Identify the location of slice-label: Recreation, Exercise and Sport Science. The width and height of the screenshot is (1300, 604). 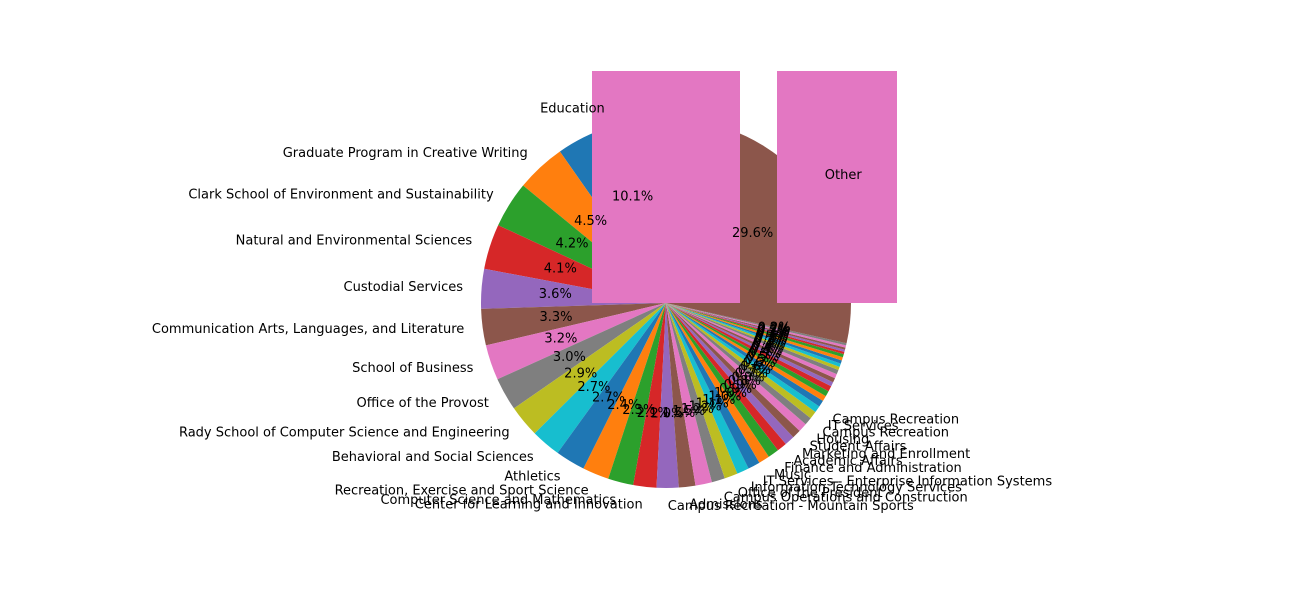
(462, 491).